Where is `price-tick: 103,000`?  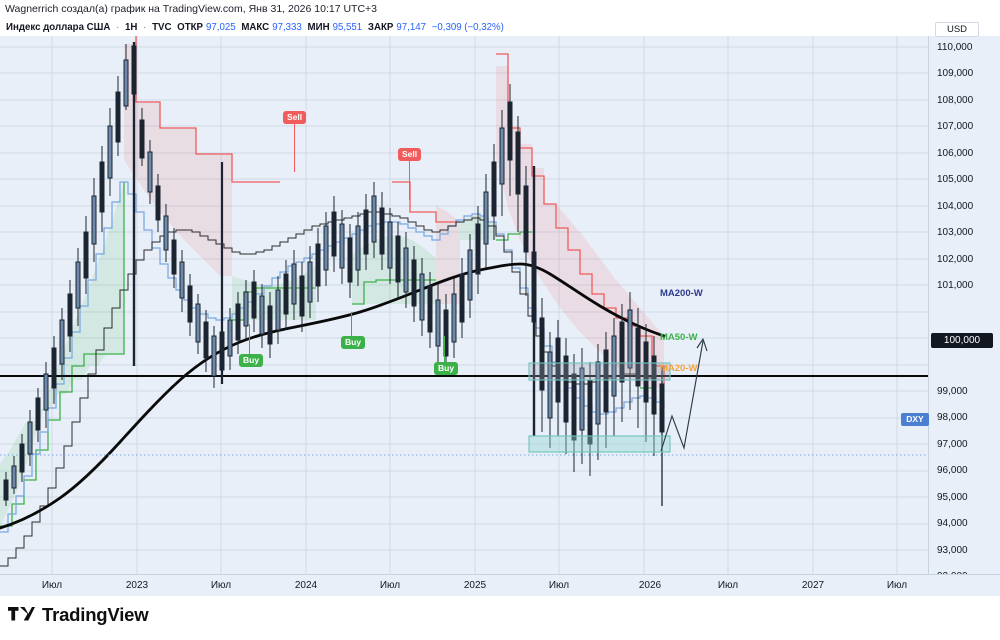
price-tick: 103,000 is located at coordinates (955, 232).